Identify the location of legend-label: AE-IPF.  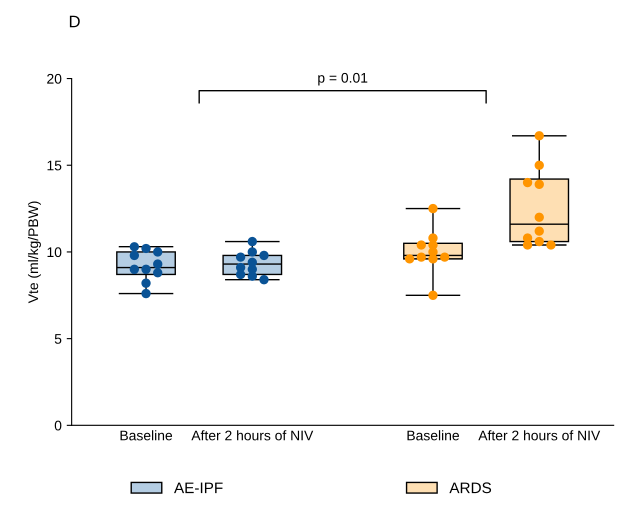
(198, 488).